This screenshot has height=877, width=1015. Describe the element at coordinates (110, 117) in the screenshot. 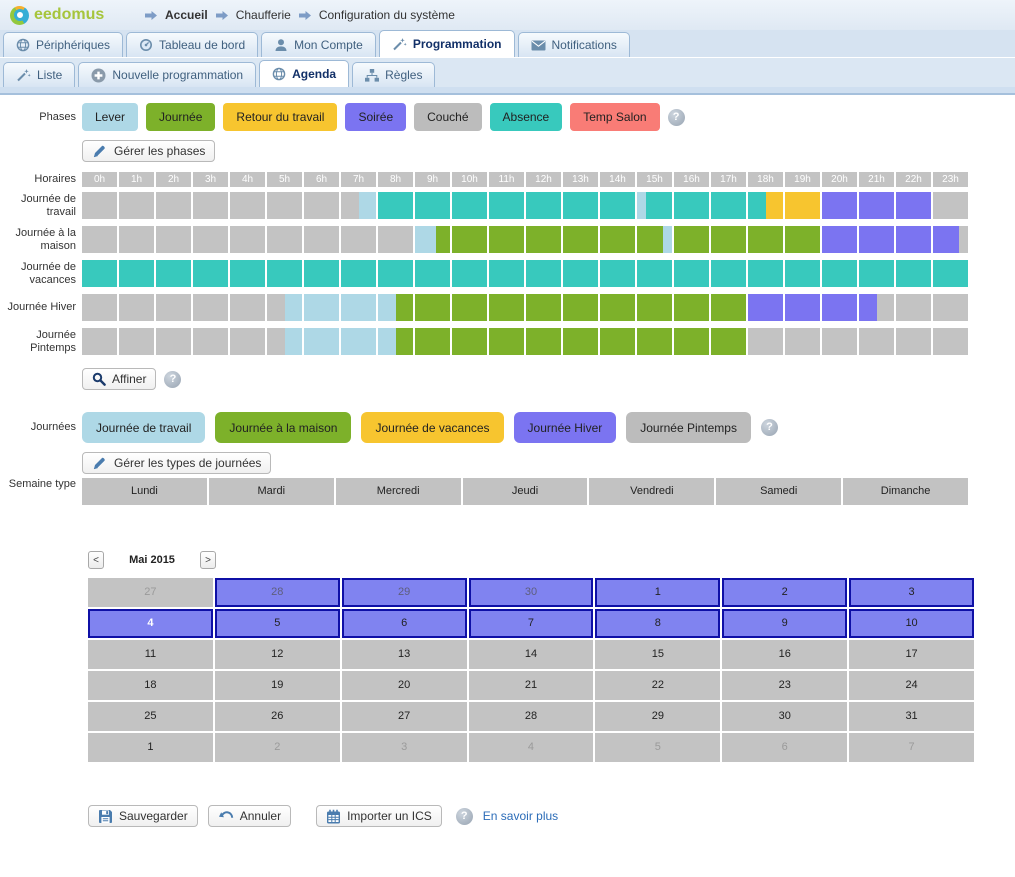

I see `phase-button-lever: Lever` at that location.